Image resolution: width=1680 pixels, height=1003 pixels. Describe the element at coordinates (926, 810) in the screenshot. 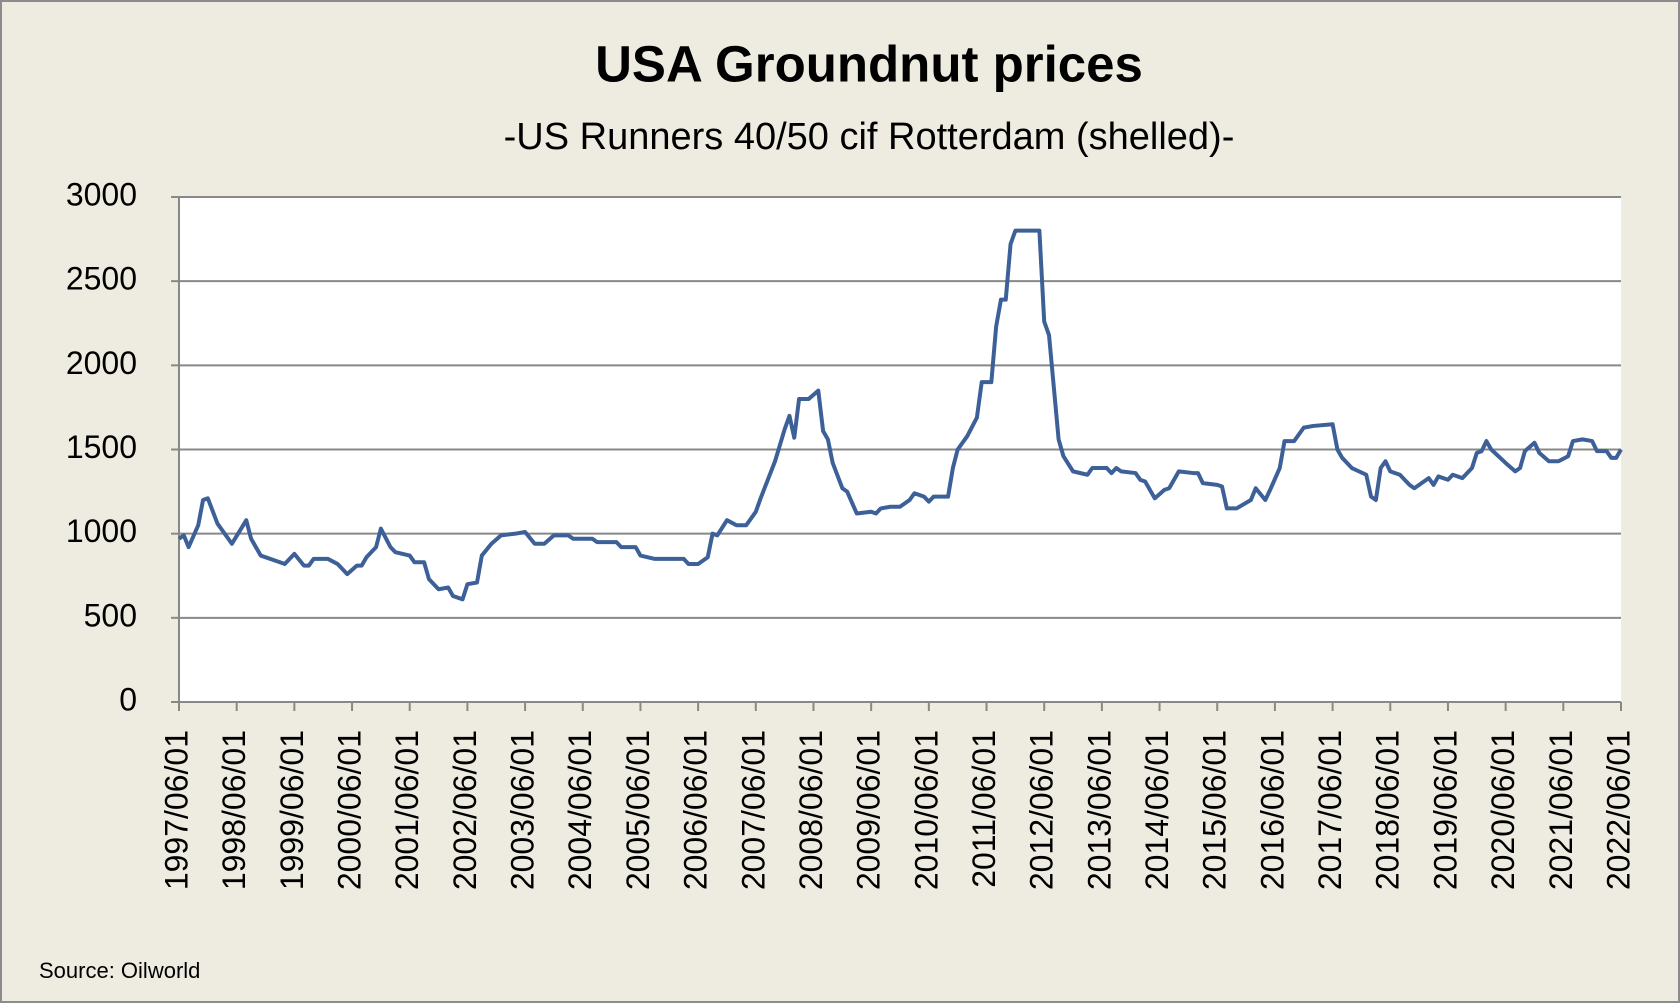

I see `x-tick-label: 2010/06/01` at that location.